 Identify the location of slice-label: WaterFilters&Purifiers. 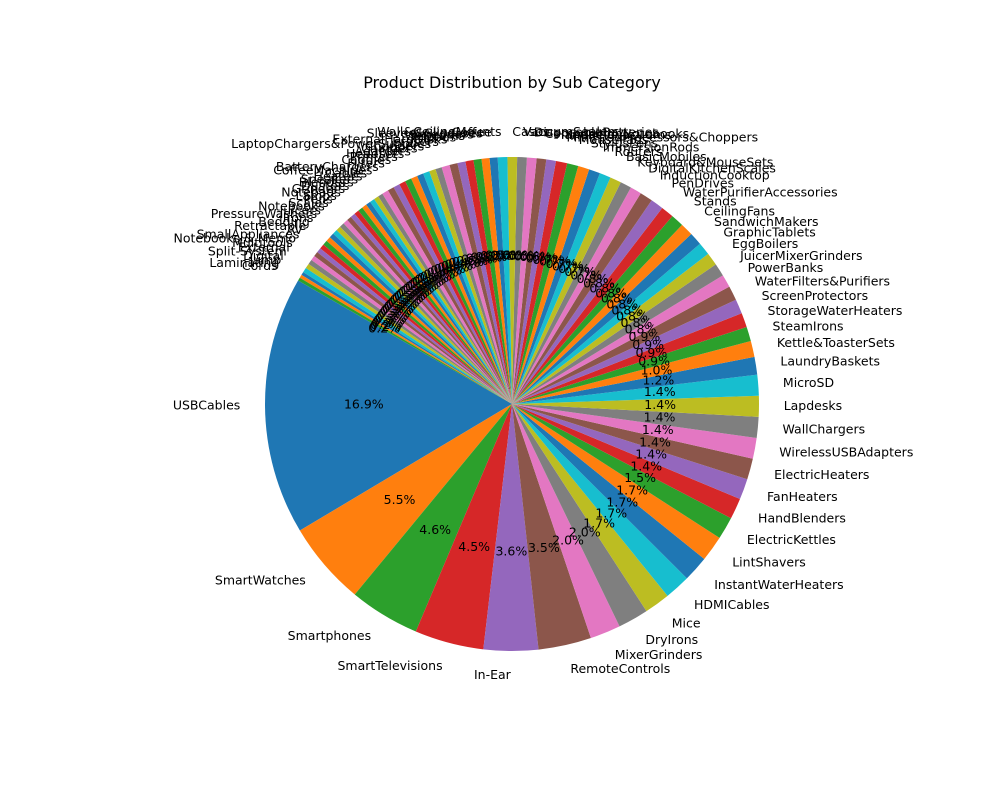
(822, 281).